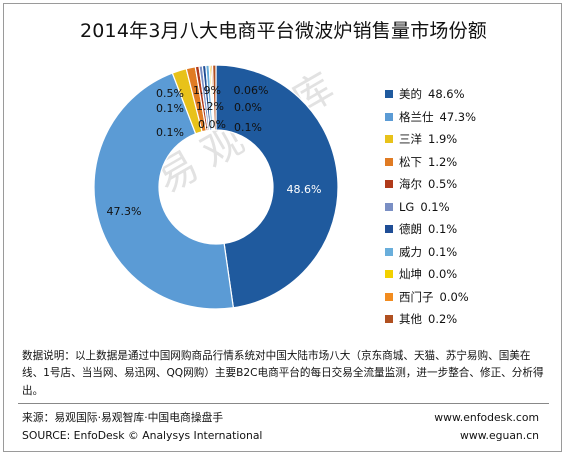 The width and height of the screenshot is (567, 457). I want to click on legend-item-8: 灿坤 0.0%, so click(430, 274).